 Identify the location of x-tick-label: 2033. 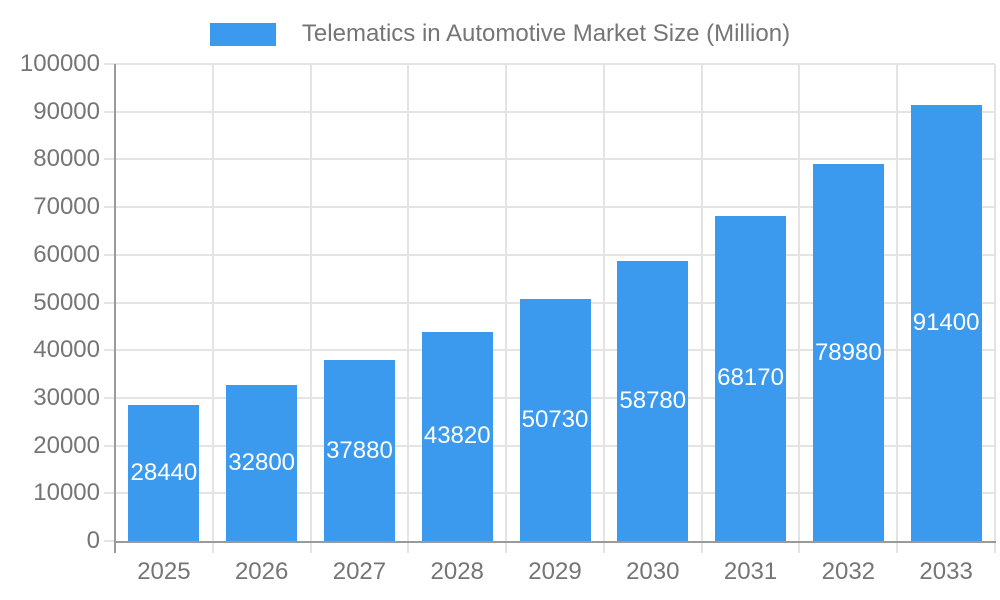
(946, 571).